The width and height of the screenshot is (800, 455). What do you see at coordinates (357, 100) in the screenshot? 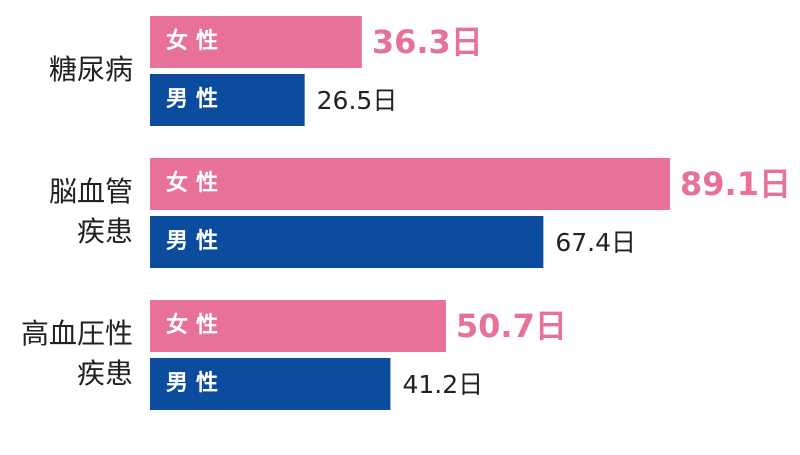
I see `value-label: 26.5日` at bounding box center [357, 100].